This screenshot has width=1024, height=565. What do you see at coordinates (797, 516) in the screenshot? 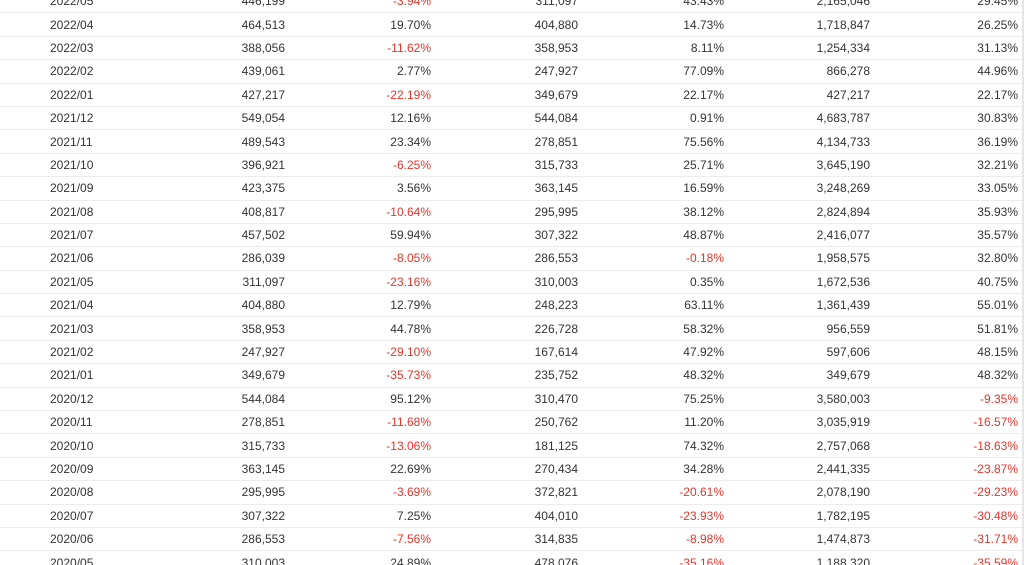
I see `cell-cumulative: 1,782,195` at bounding box center [797, 516].